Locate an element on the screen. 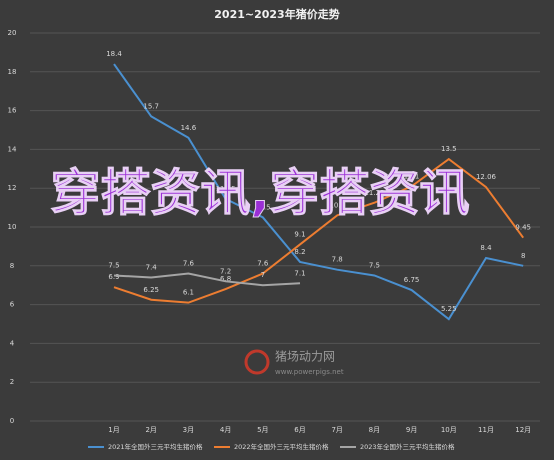 The width and height of the screenshot is (554, 460). x-tick-label: 2月 is located at coordinates (150, 430).